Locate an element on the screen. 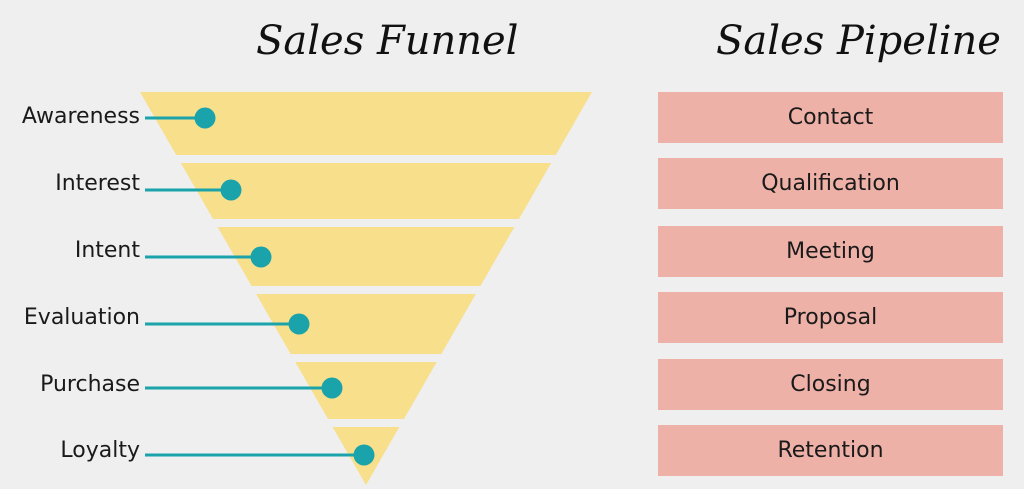 The image size is (1024, 489). funnel-band-evaluation is located at coordinates (366, 324).